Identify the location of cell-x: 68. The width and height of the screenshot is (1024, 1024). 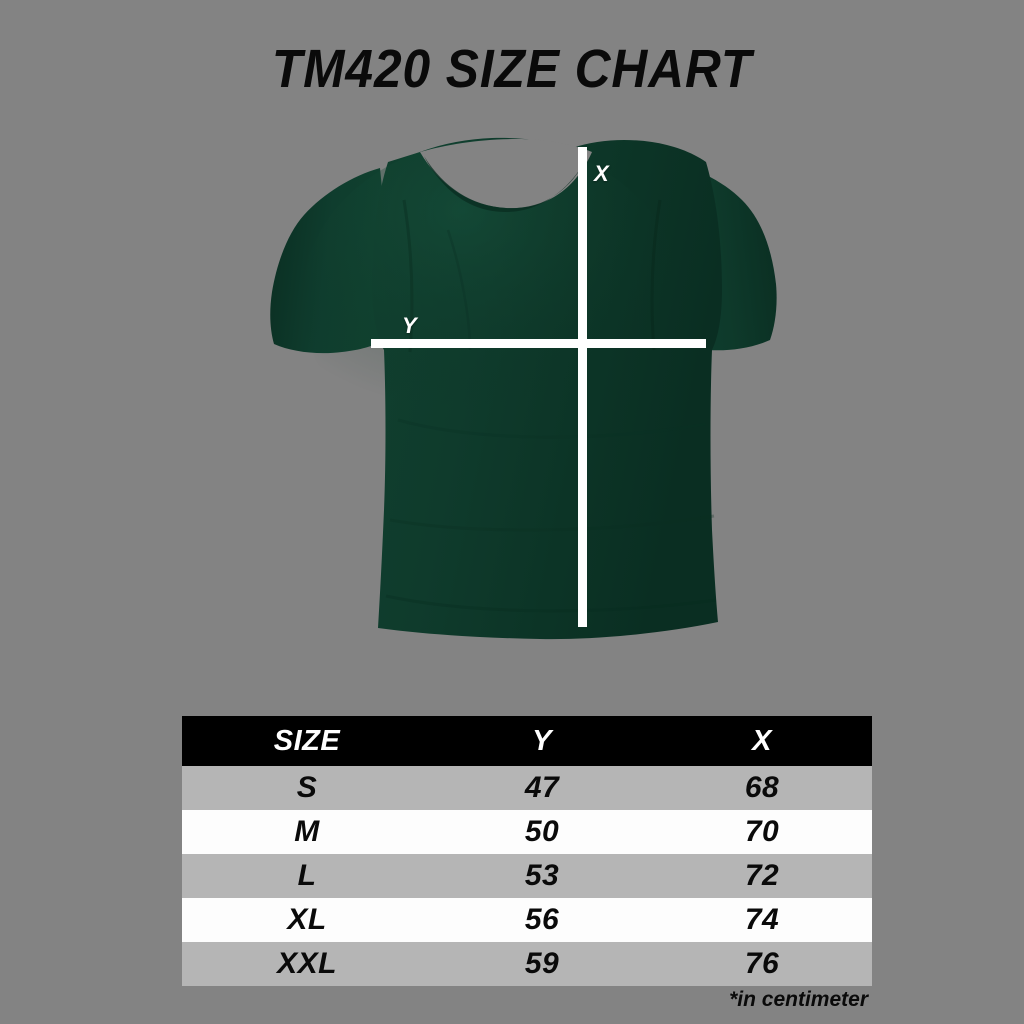
(762, 787).